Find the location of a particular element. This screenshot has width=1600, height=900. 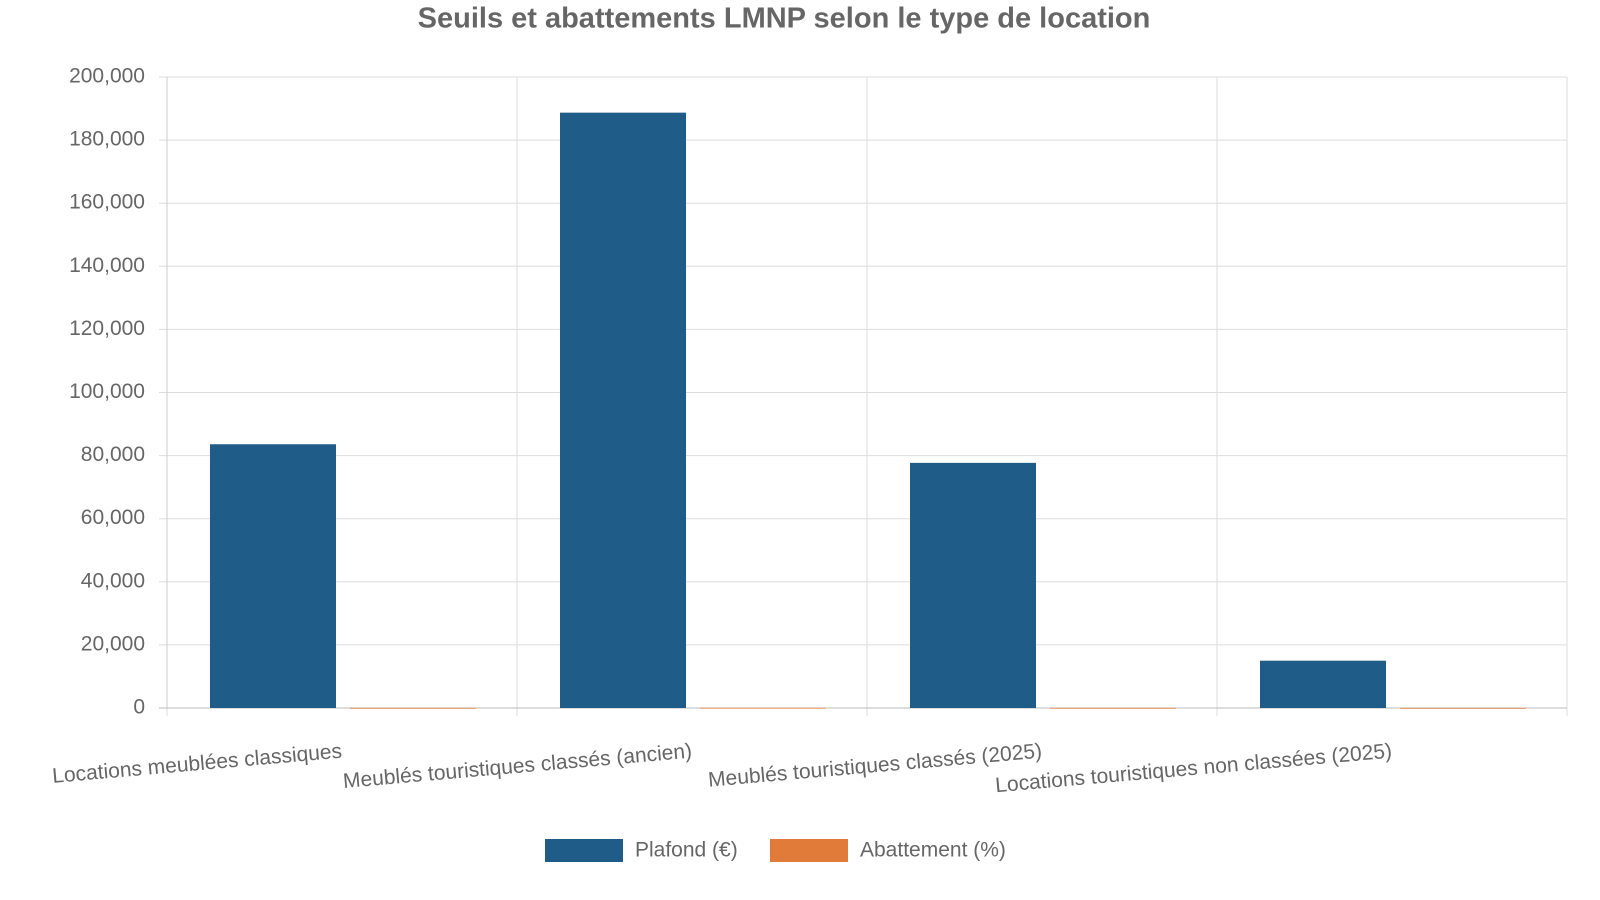

x-tick-label: Locations meublées classiques is located at coordinates (197, 764).